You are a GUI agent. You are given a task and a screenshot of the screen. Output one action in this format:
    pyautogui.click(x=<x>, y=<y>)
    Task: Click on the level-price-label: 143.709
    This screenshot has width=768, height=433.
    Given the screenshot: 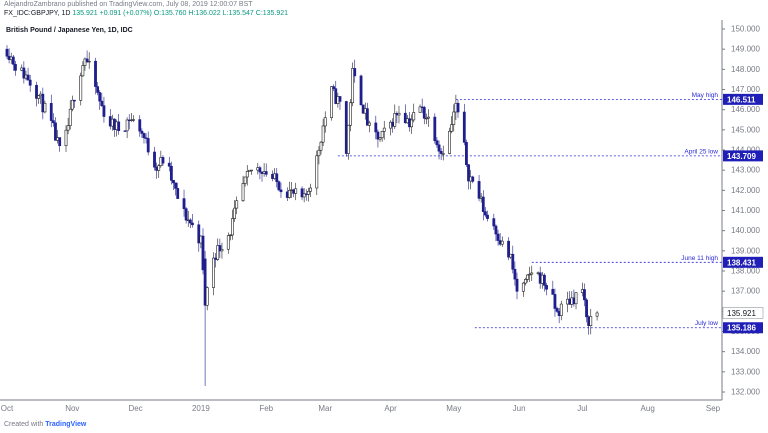 What is the action you would take?
    pyautogui.click(x=741, y=156)
    